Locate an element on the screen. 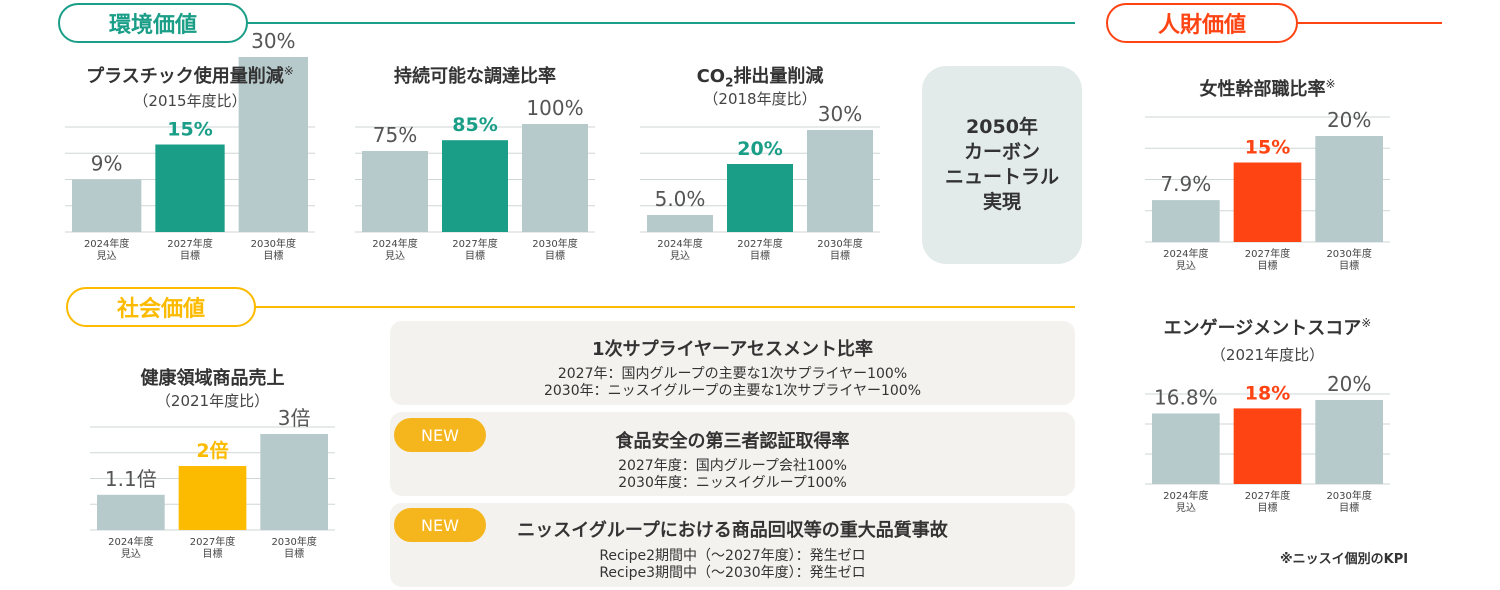  panel-line: Recipe2期間中（～2027年度）：発生ゼロ is located at coordinates (732, 556).